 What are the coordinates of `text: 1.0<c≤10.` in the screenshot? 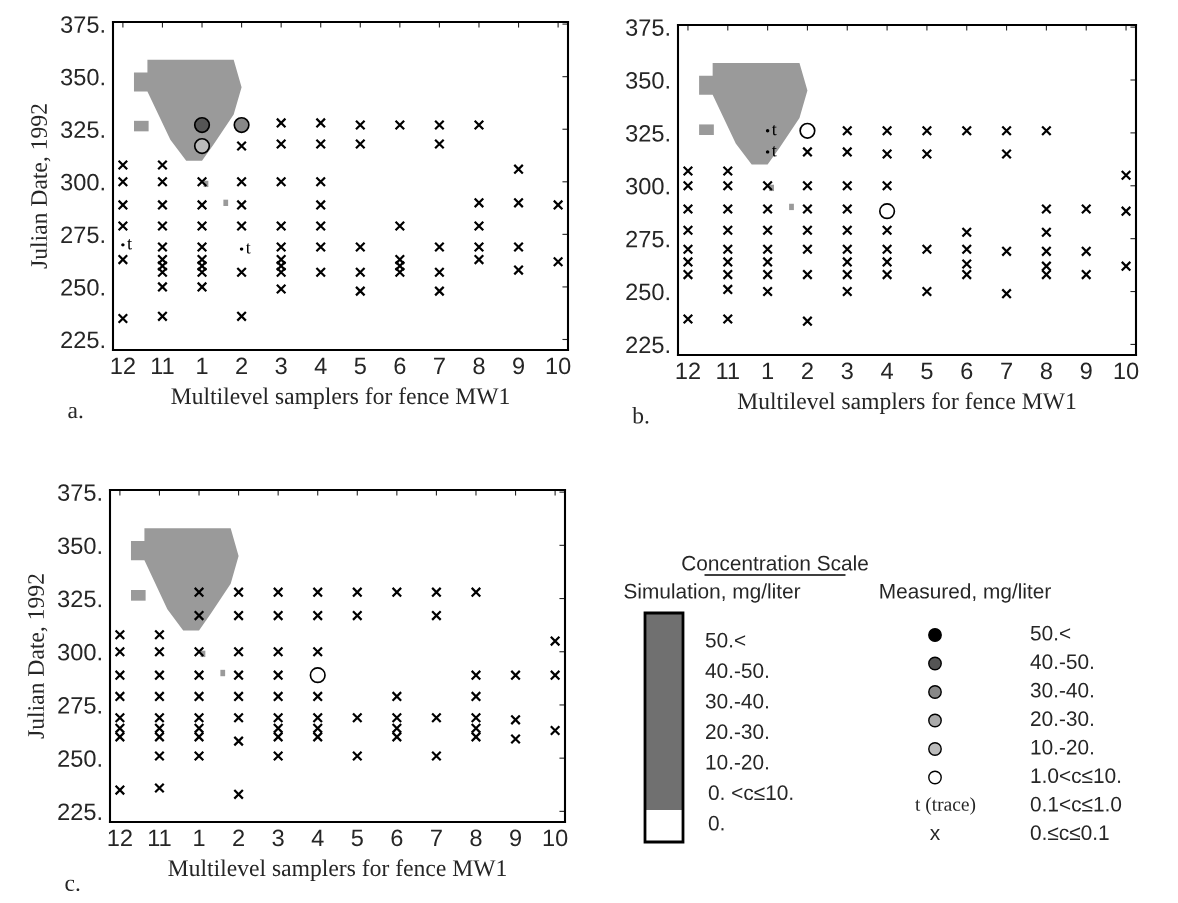 It's located at (1076, 776).